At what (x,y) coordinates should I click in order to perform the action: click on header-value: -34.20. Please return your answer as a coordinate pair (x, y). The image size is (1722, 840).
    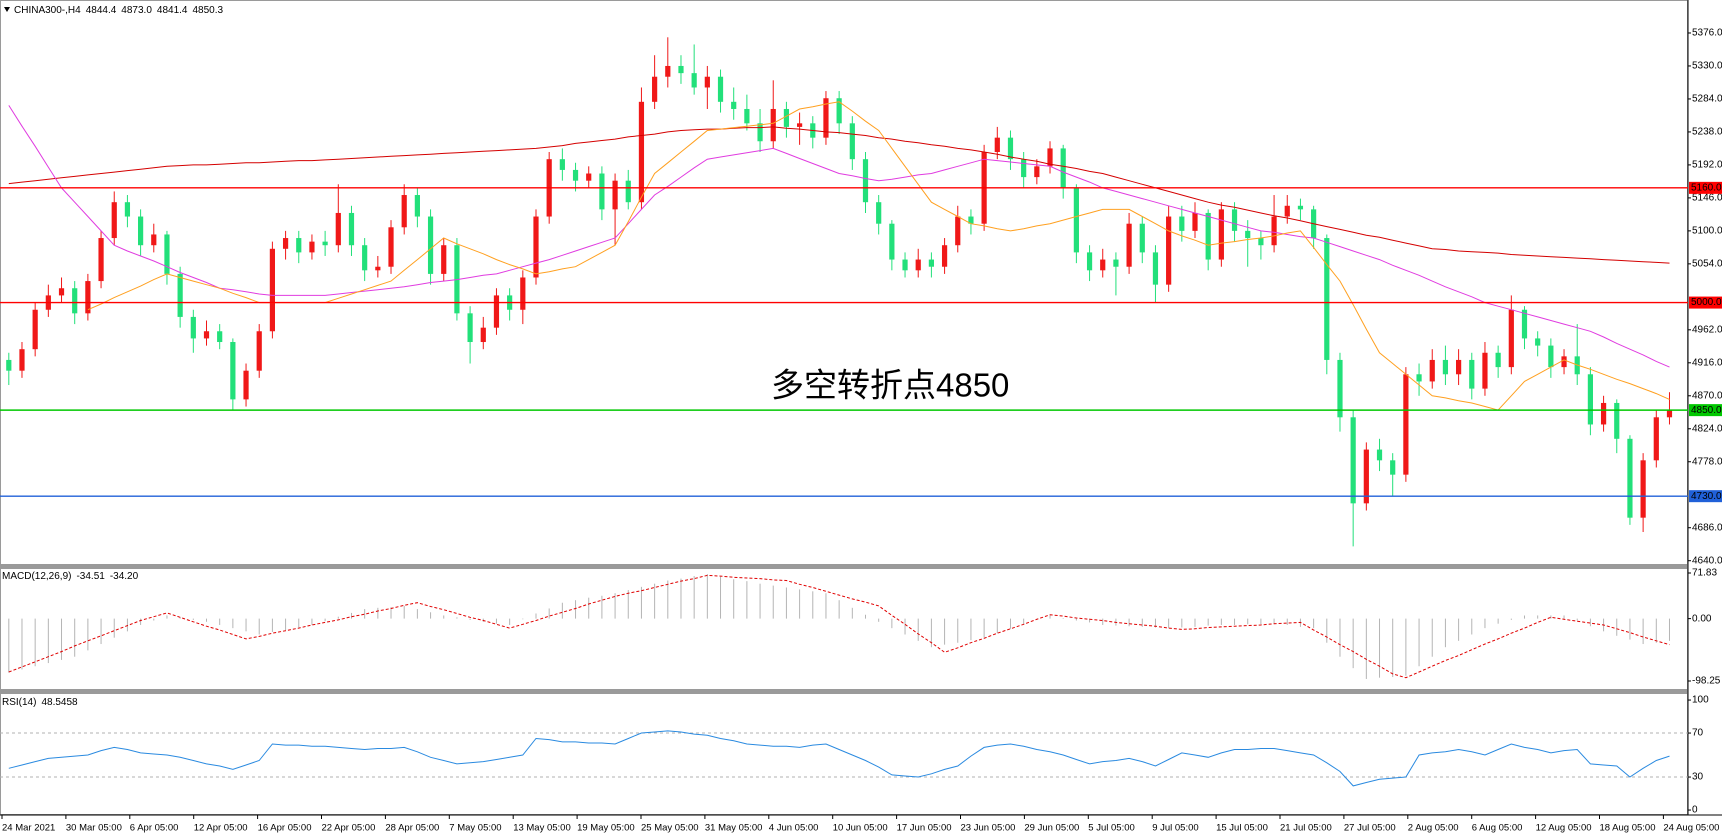
    Looking at the image, I should click on (124, 576).